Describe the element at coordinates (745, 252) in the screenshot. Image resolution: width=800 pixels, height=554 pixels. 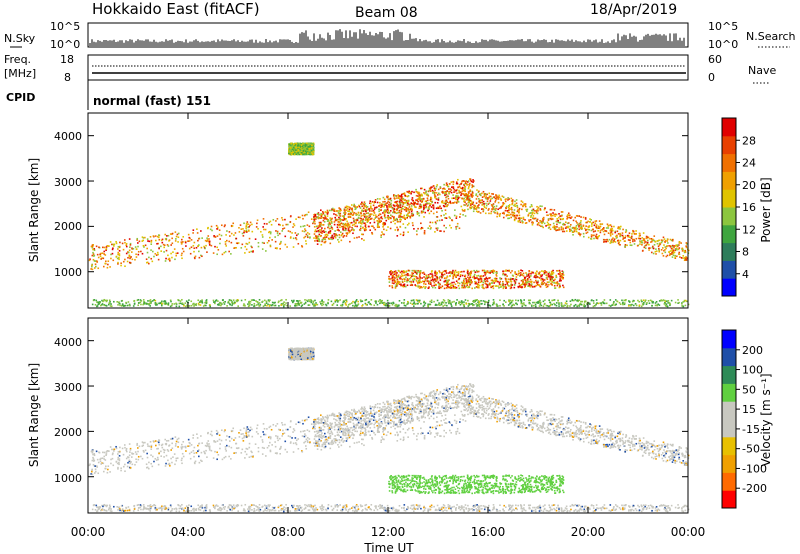
I see `power-colorbar-tick: 8` at that location.